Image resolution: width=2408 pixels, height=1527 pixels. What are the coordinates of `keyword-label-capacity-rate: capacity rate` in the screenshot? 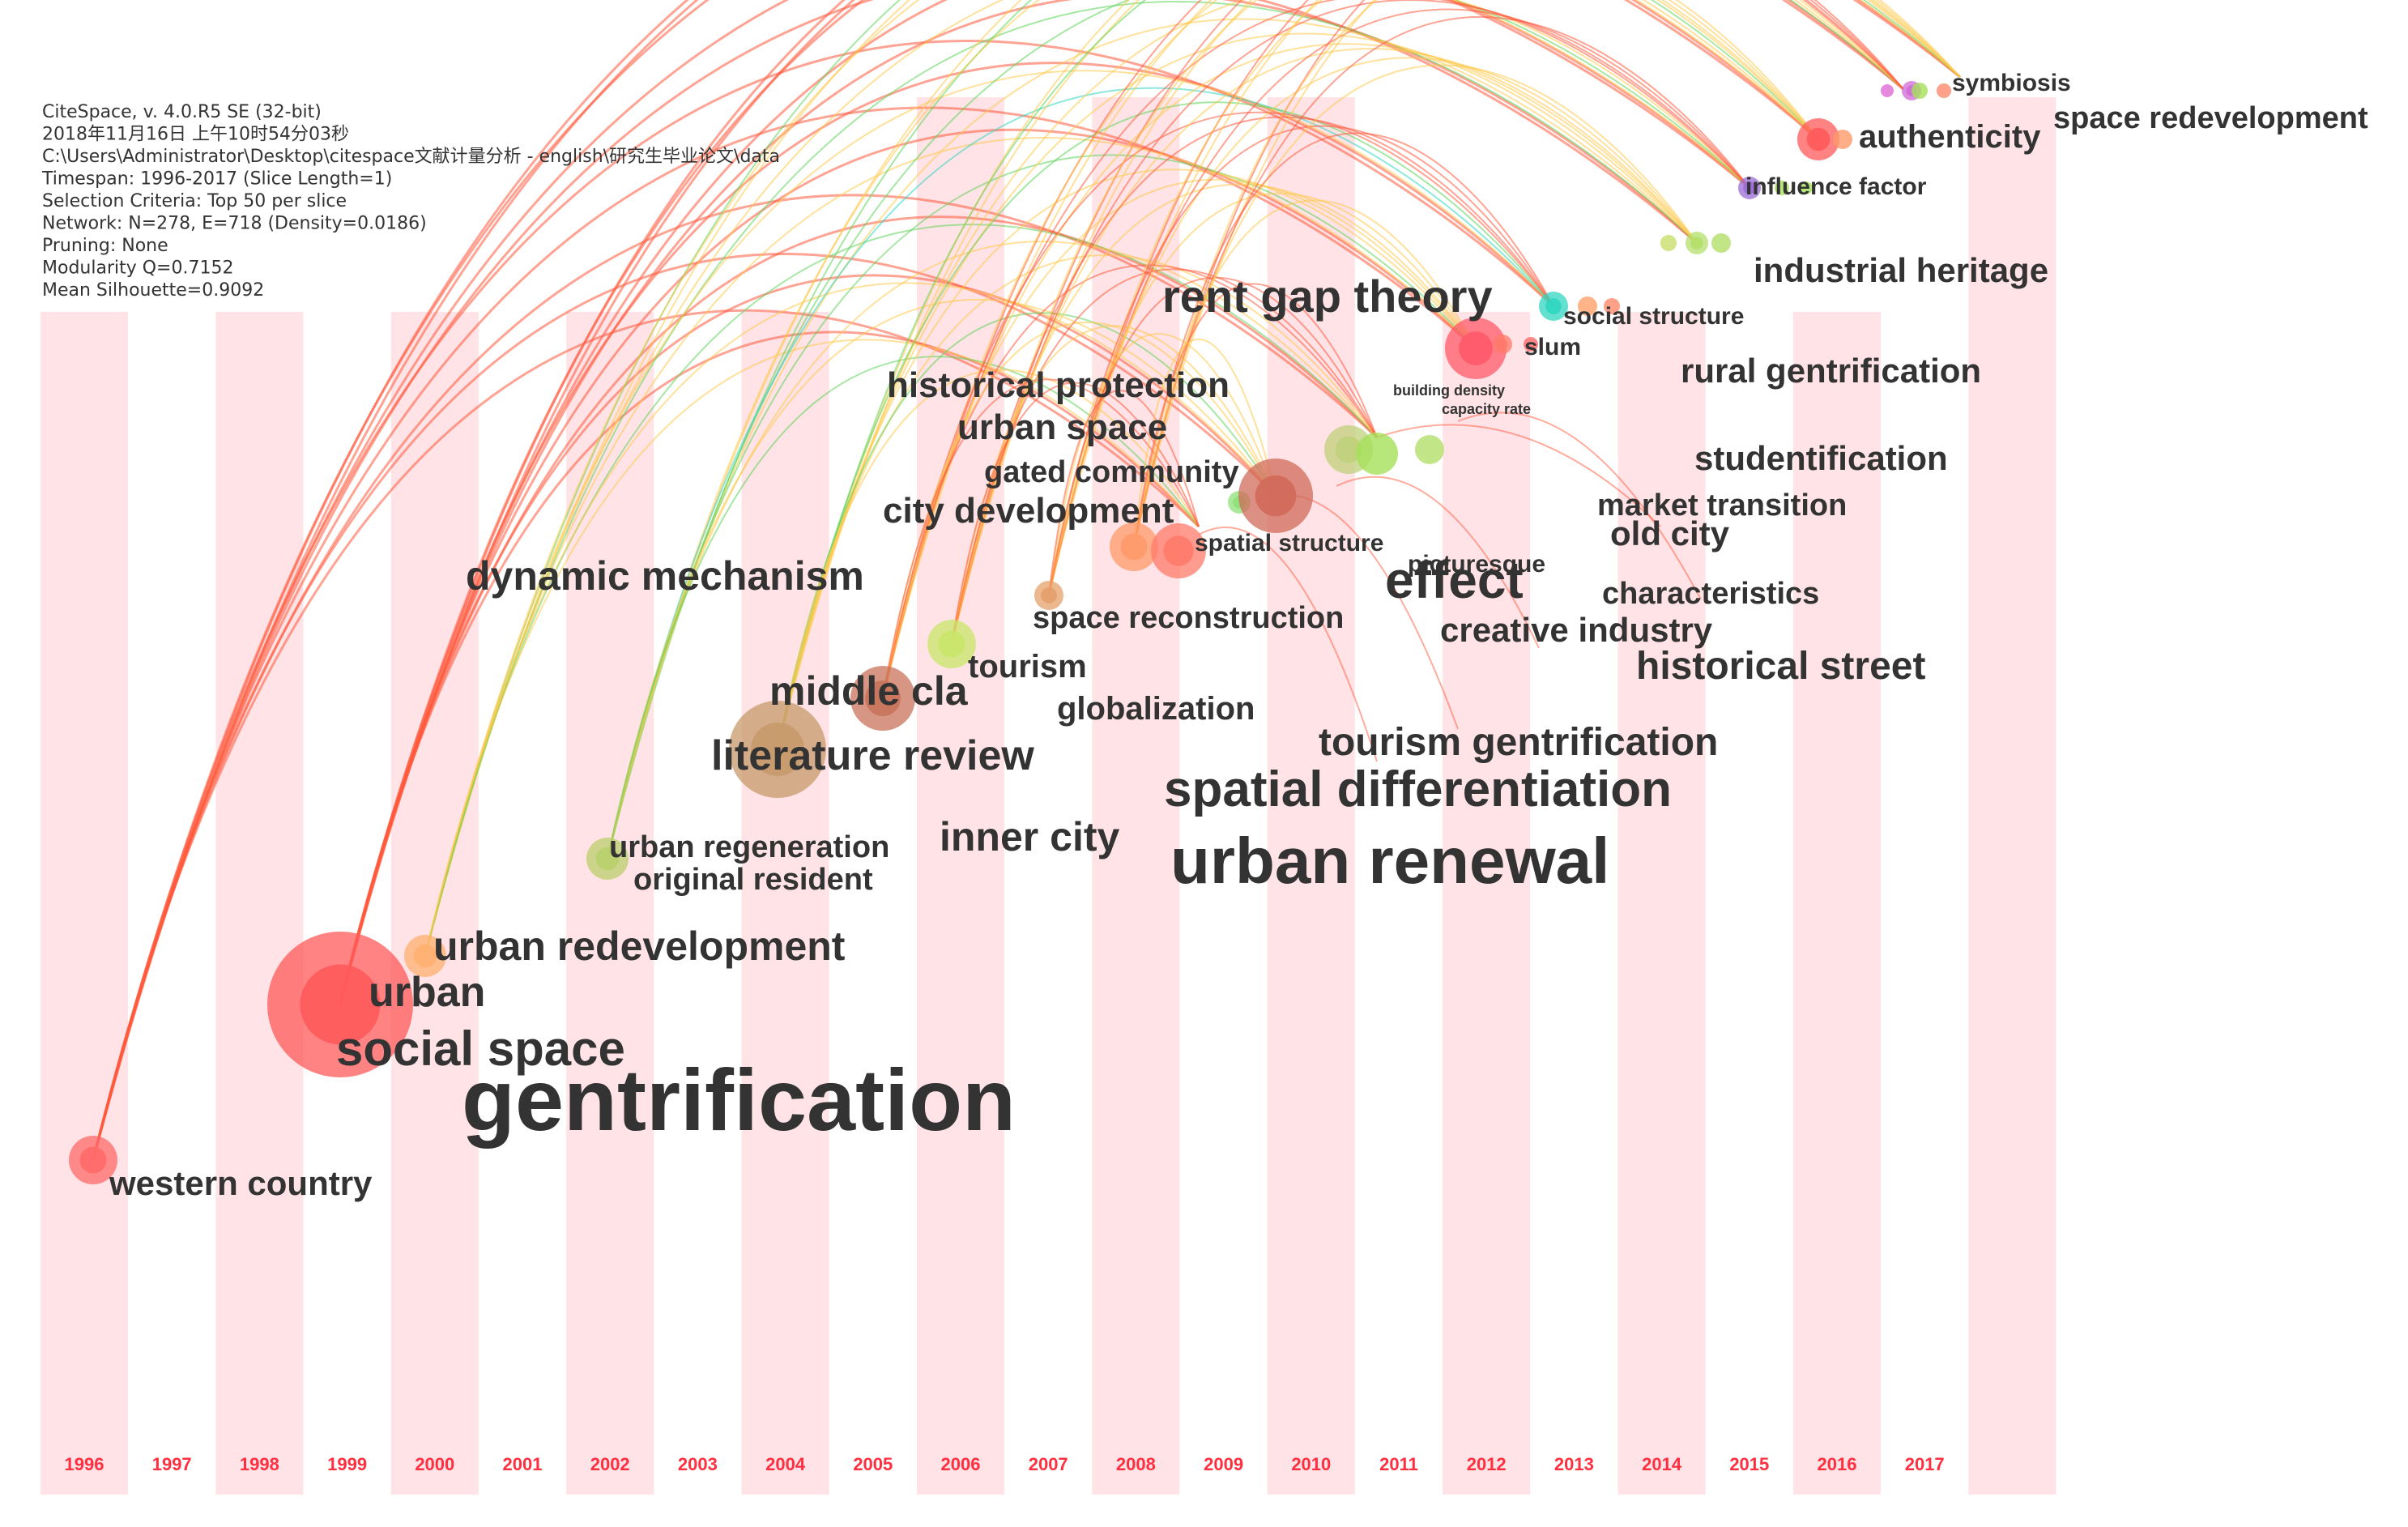 It's located at (1486, 409).